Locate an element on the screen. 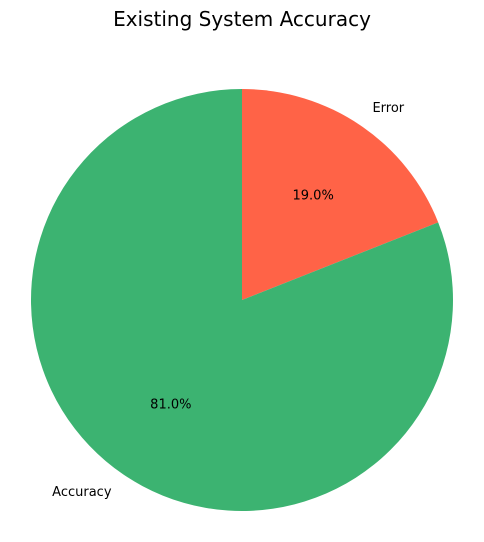 Image resolution: width=484 pixels, height=542 pixels. slice-label-error: Error is located at coordinates (388, 108).